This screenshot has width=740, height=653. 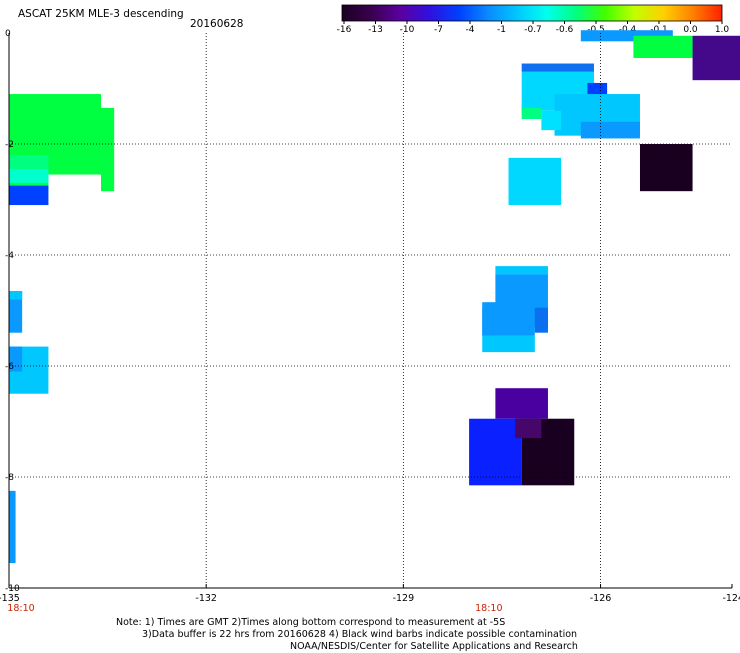 What do you see at coordinates (501, 30) in the screenshot?
I see `colorbar-tick-label: -1` at bounding box center [501, 30].